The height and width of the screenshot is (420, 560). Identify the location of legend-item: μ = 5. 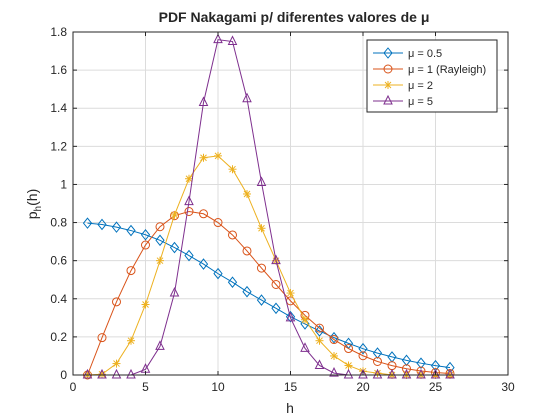
(403, 101).